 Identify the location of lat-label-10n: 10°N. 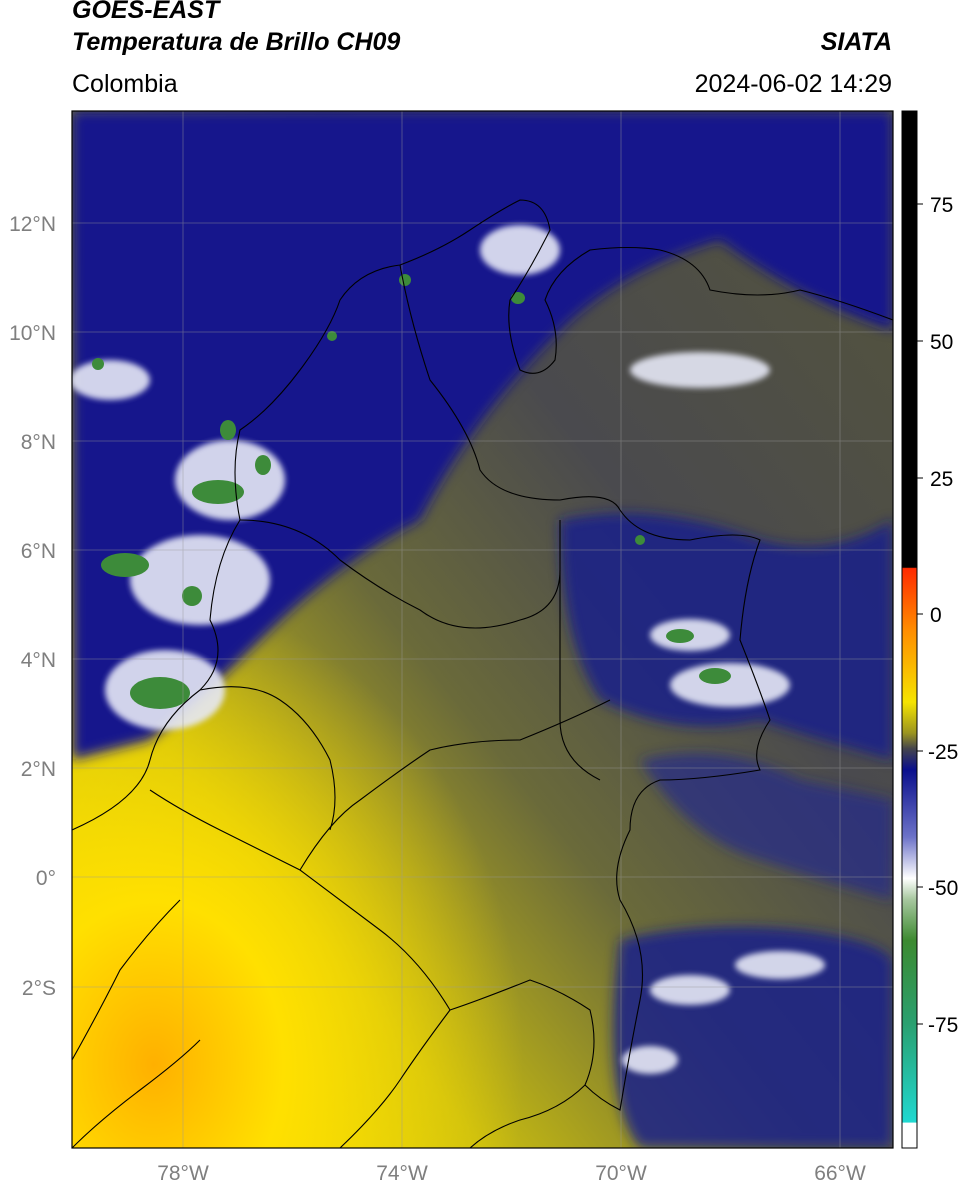
(32, 333).